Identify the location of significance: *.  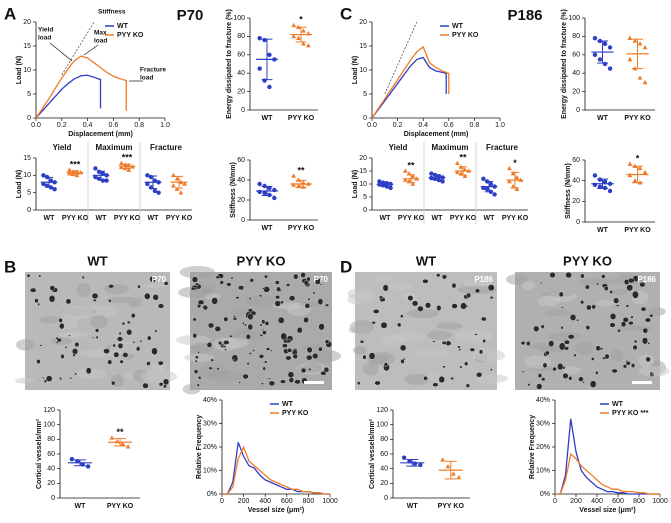
(301, 20).